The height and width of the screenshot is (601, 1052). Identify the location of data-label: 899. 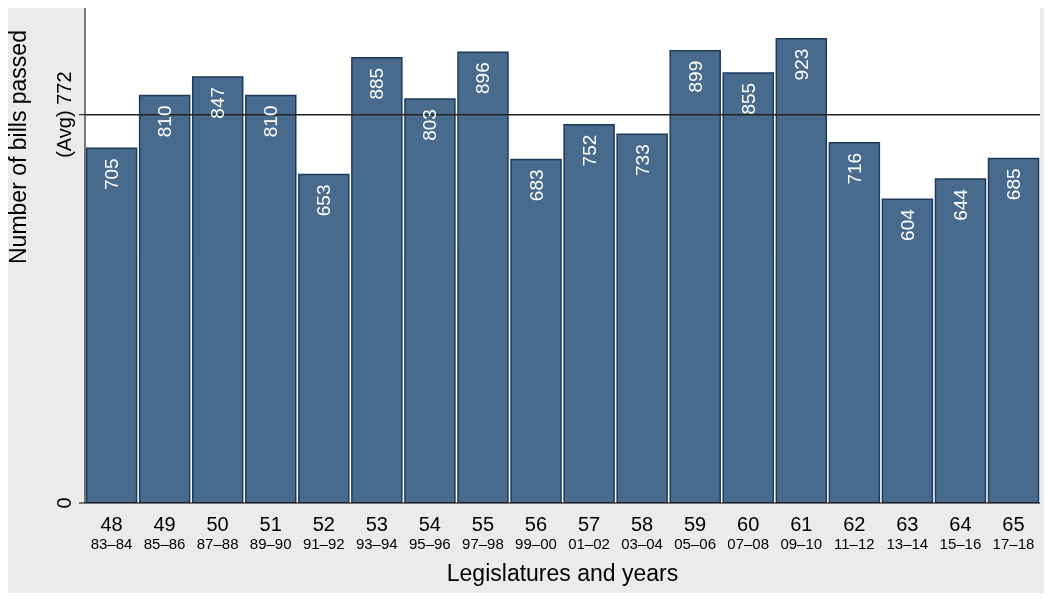
(695, 76).